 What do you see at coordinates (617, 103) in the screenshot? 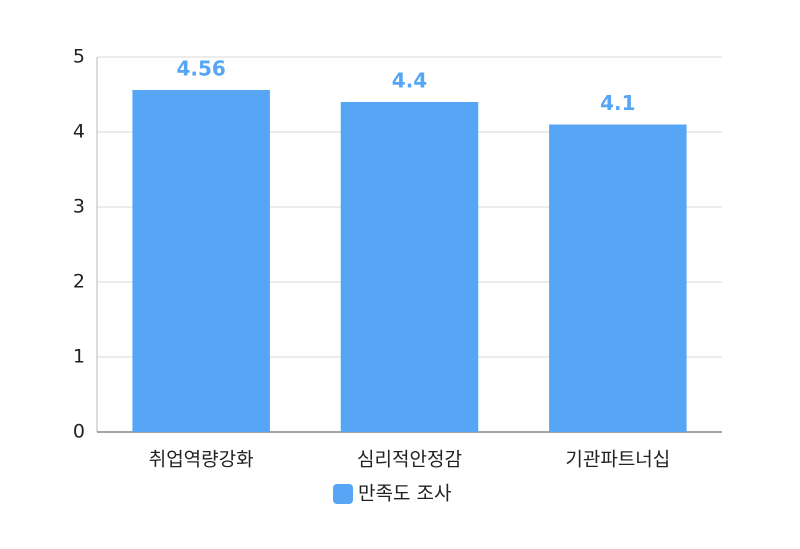
I see `value-label: 4.1` at bounding box center [617, 103].